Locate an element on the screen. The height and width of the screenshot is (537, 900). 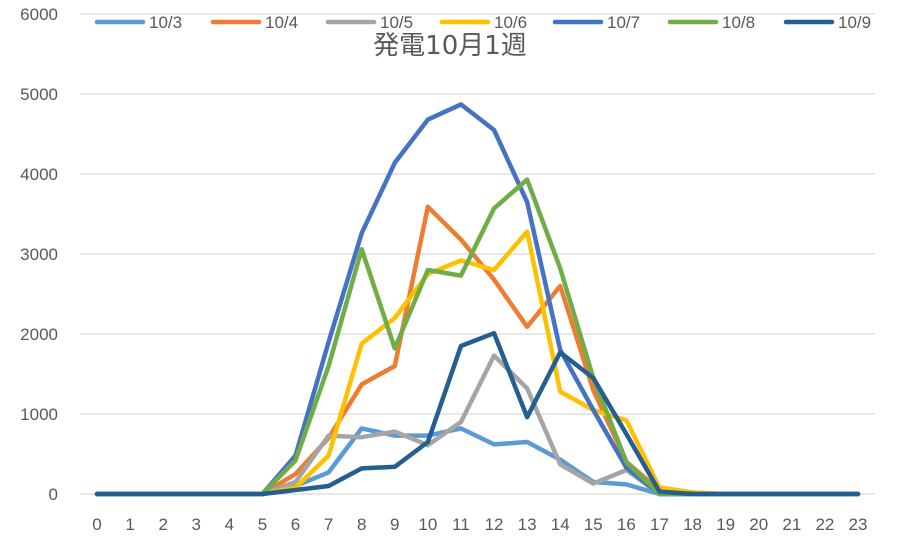
x-tick-label: 22 is located at coordinates (824, 524).